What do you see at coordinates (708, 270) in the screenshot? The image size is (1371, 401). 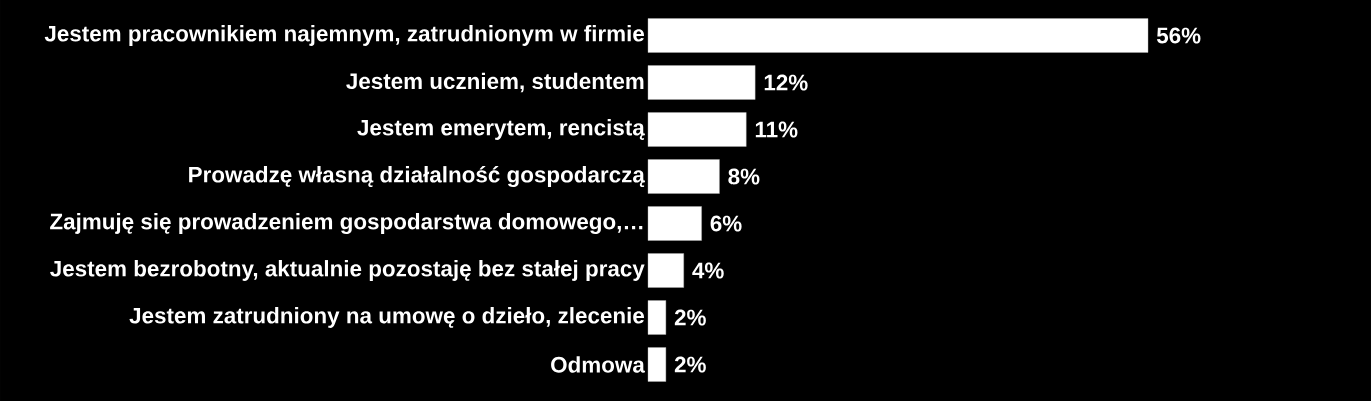 I see `data-label: 4%` at bounding box center [708, 270].